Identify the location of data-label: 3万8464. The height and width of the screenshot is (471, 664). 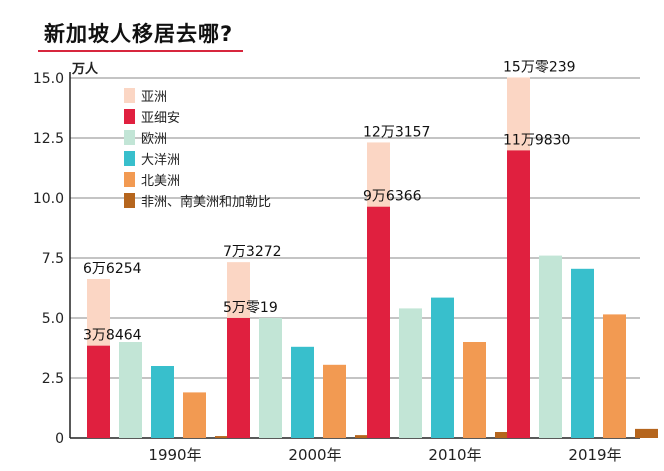
(112, 336).